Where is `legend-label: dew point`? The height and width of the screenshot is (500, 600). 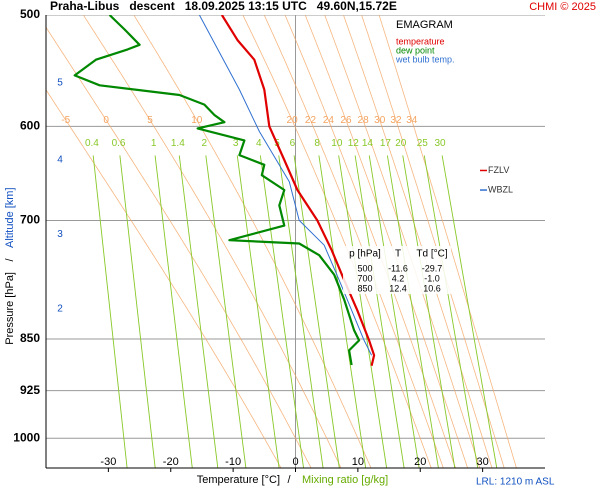
legend-label: dew point is located at coordinates (415, 50).